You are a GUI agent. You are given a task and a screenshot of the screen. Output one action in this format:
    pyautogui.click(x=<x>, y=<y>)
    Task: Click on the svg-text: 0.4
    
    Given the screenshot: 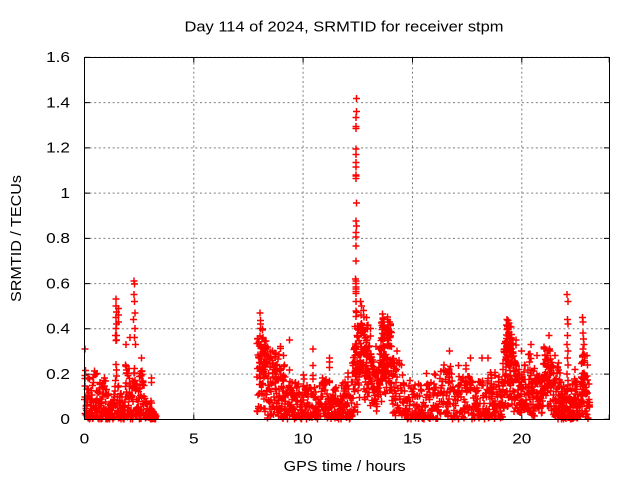 What is the action you would take?
    pyautogui.click(x=58, y=329)
    